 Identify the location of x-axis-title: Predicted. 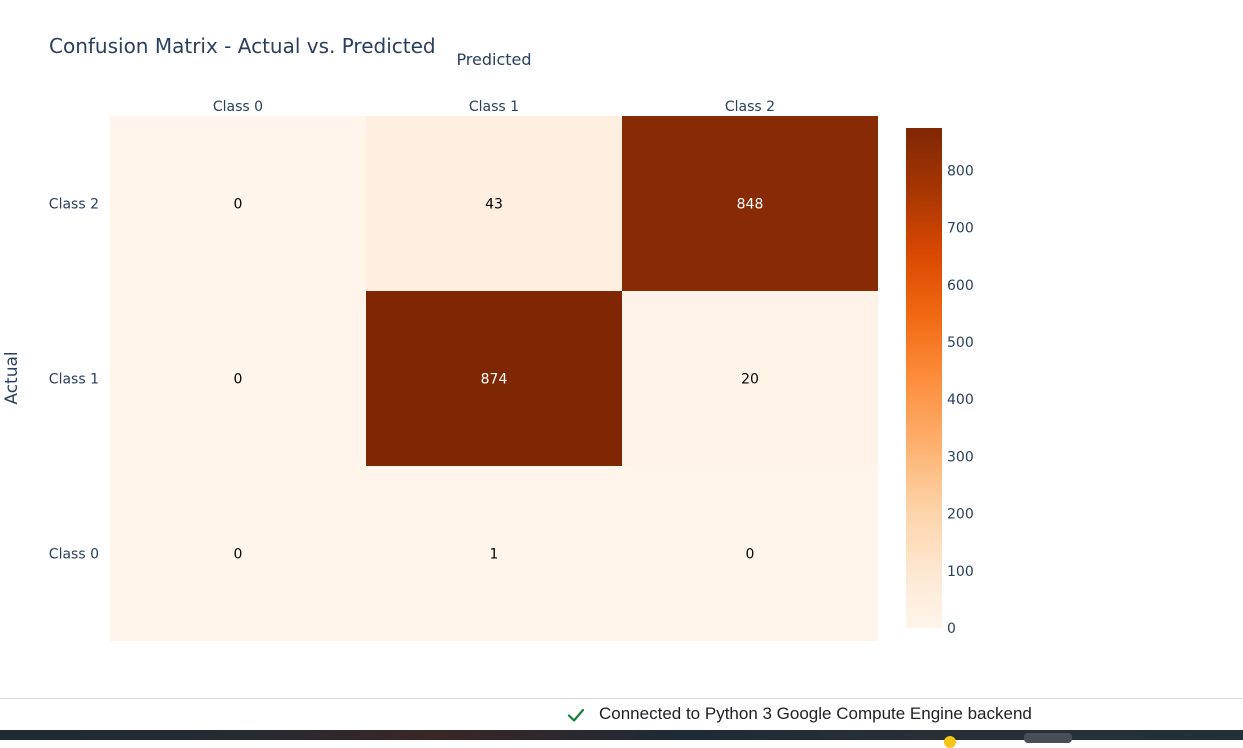
(493, 59).